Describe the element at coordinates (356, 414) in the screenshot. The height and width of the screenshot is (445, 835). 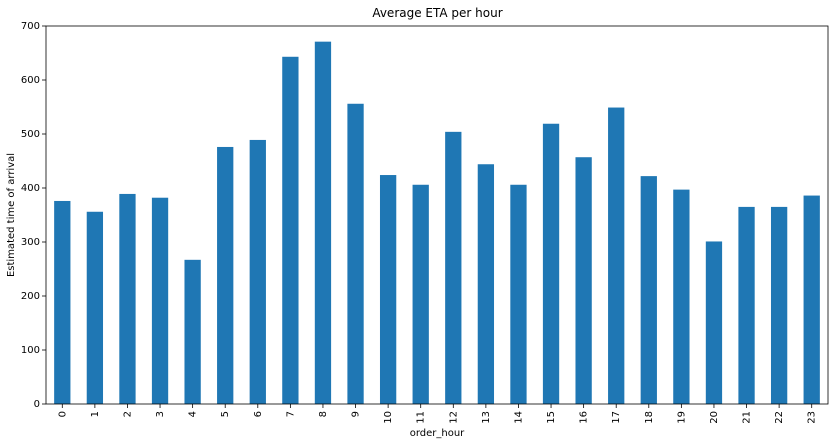
I see `x-tick-label: 9` at that location.